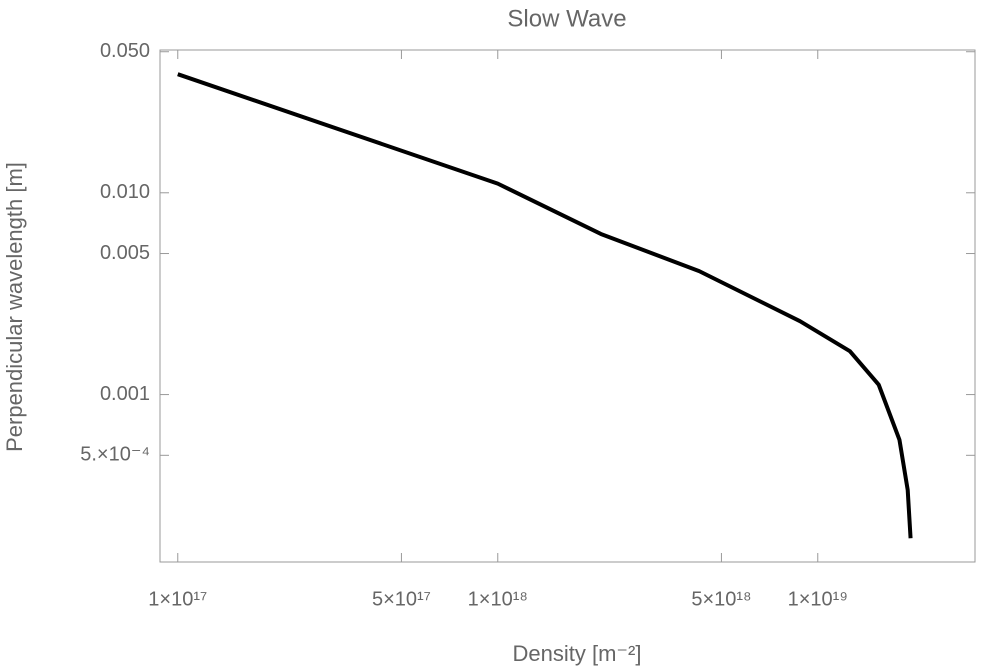 This screenshot has width=996, height=670. I want to click on x-tick-label: 5×10¹⁸, so click(721, 599).